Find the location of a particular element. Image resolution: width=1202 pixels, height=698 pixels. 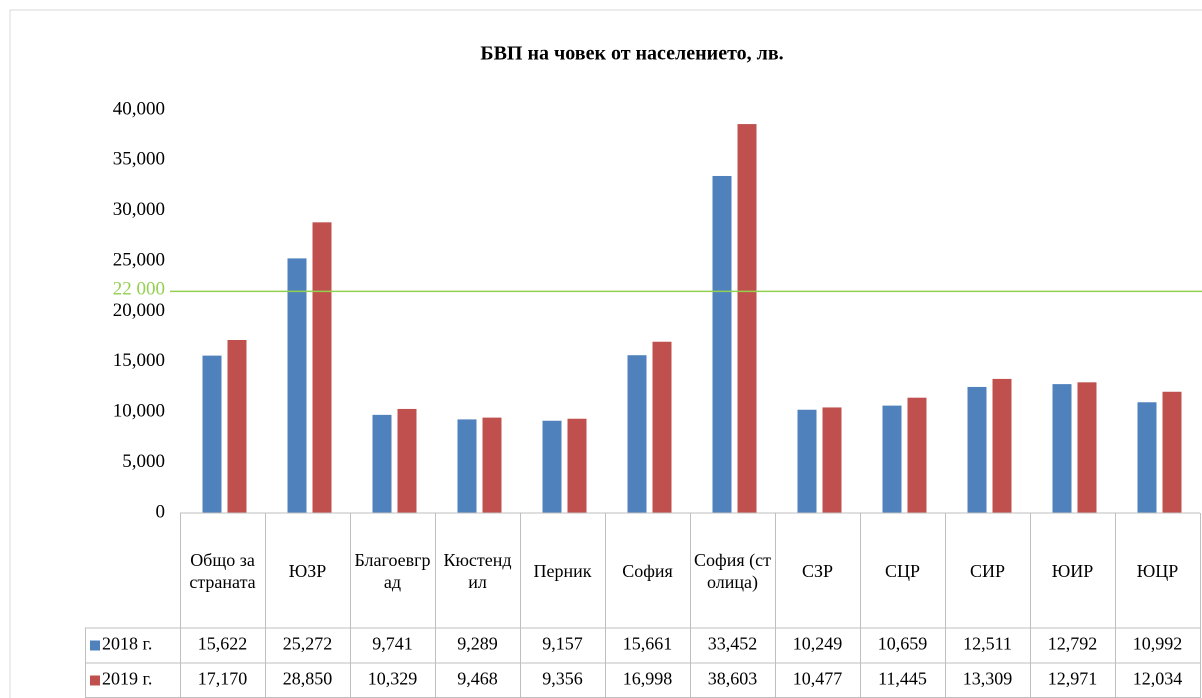

category-cell: Благоевград is located at coordinates (392, 570).